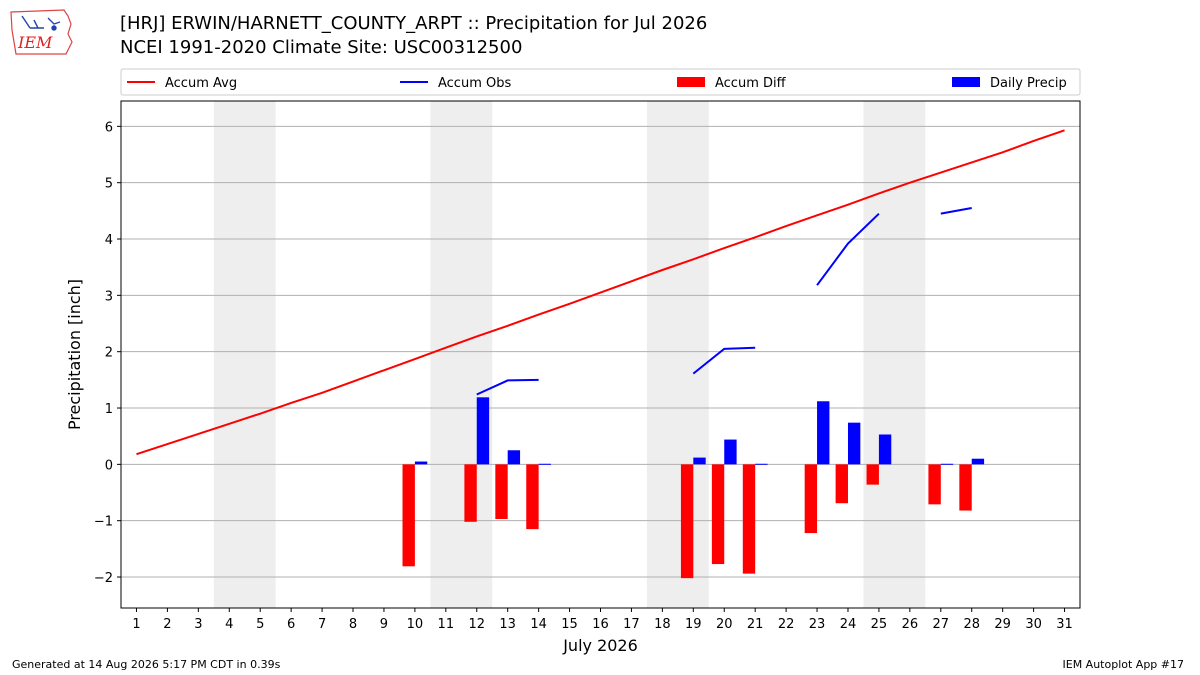  What do you see at coordinates (971, 624) in the screenshot?
I see `x-tick-label: 28` at bounding box center [971, 624].